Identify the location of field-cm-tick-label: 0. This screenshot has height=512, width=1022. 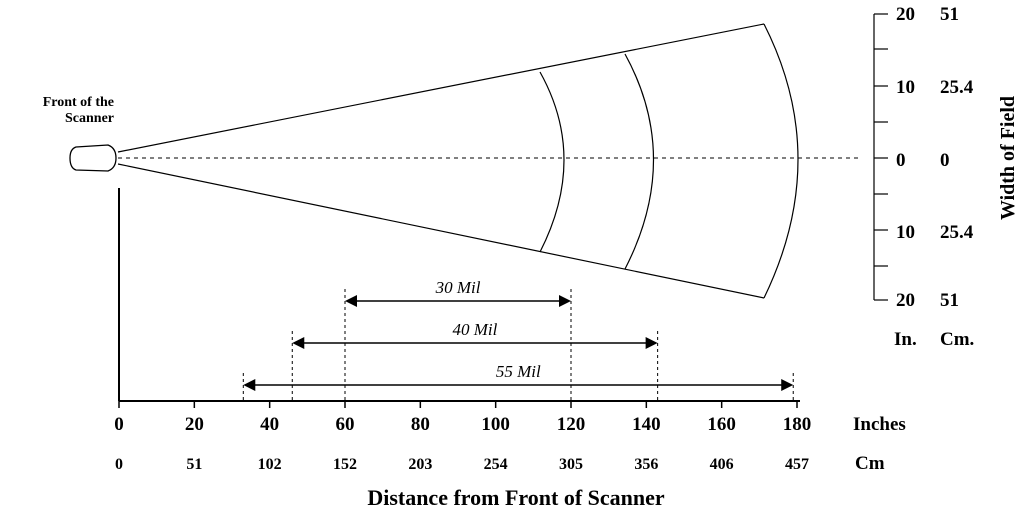
(945, 160).